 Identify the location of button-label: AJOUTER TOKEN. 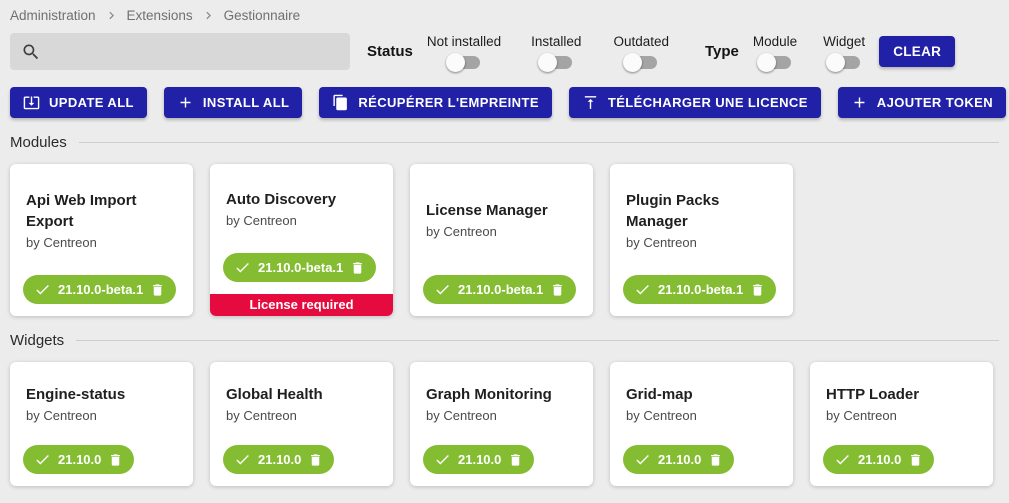
(934, 102).